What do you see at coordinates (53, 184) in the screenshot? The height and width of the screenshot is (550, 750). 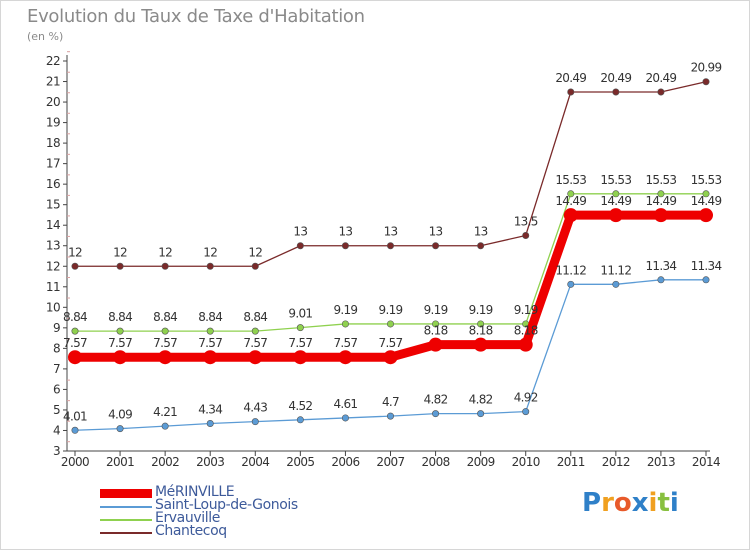 I see `y-tick-label: 16` at bounding box center [53, 184].